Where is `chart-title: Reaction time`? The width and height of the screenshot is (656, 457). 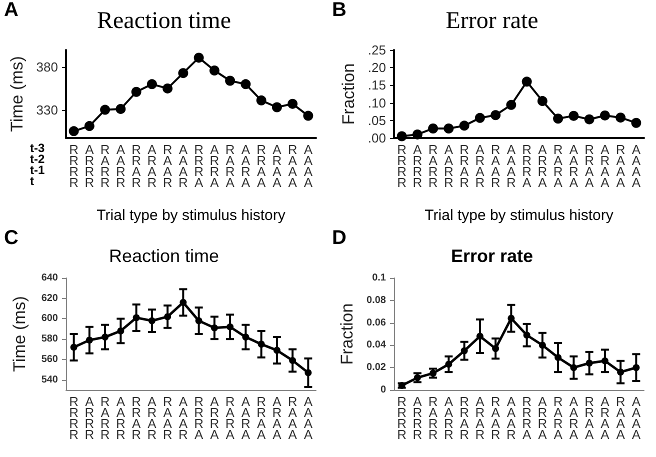 chart-title: Reaction time is located at coordinates (164, 256).